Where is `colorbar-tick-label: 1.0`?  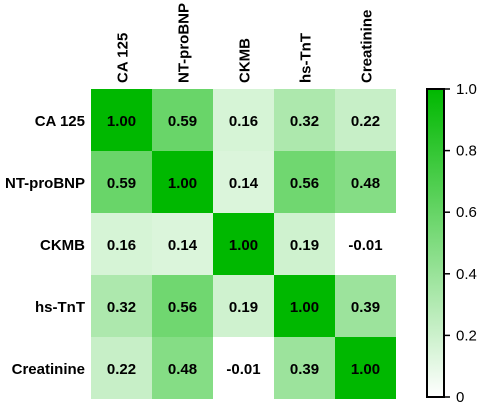 colorbar-tick-label: 1.0 is located at coordinates (466, 89).